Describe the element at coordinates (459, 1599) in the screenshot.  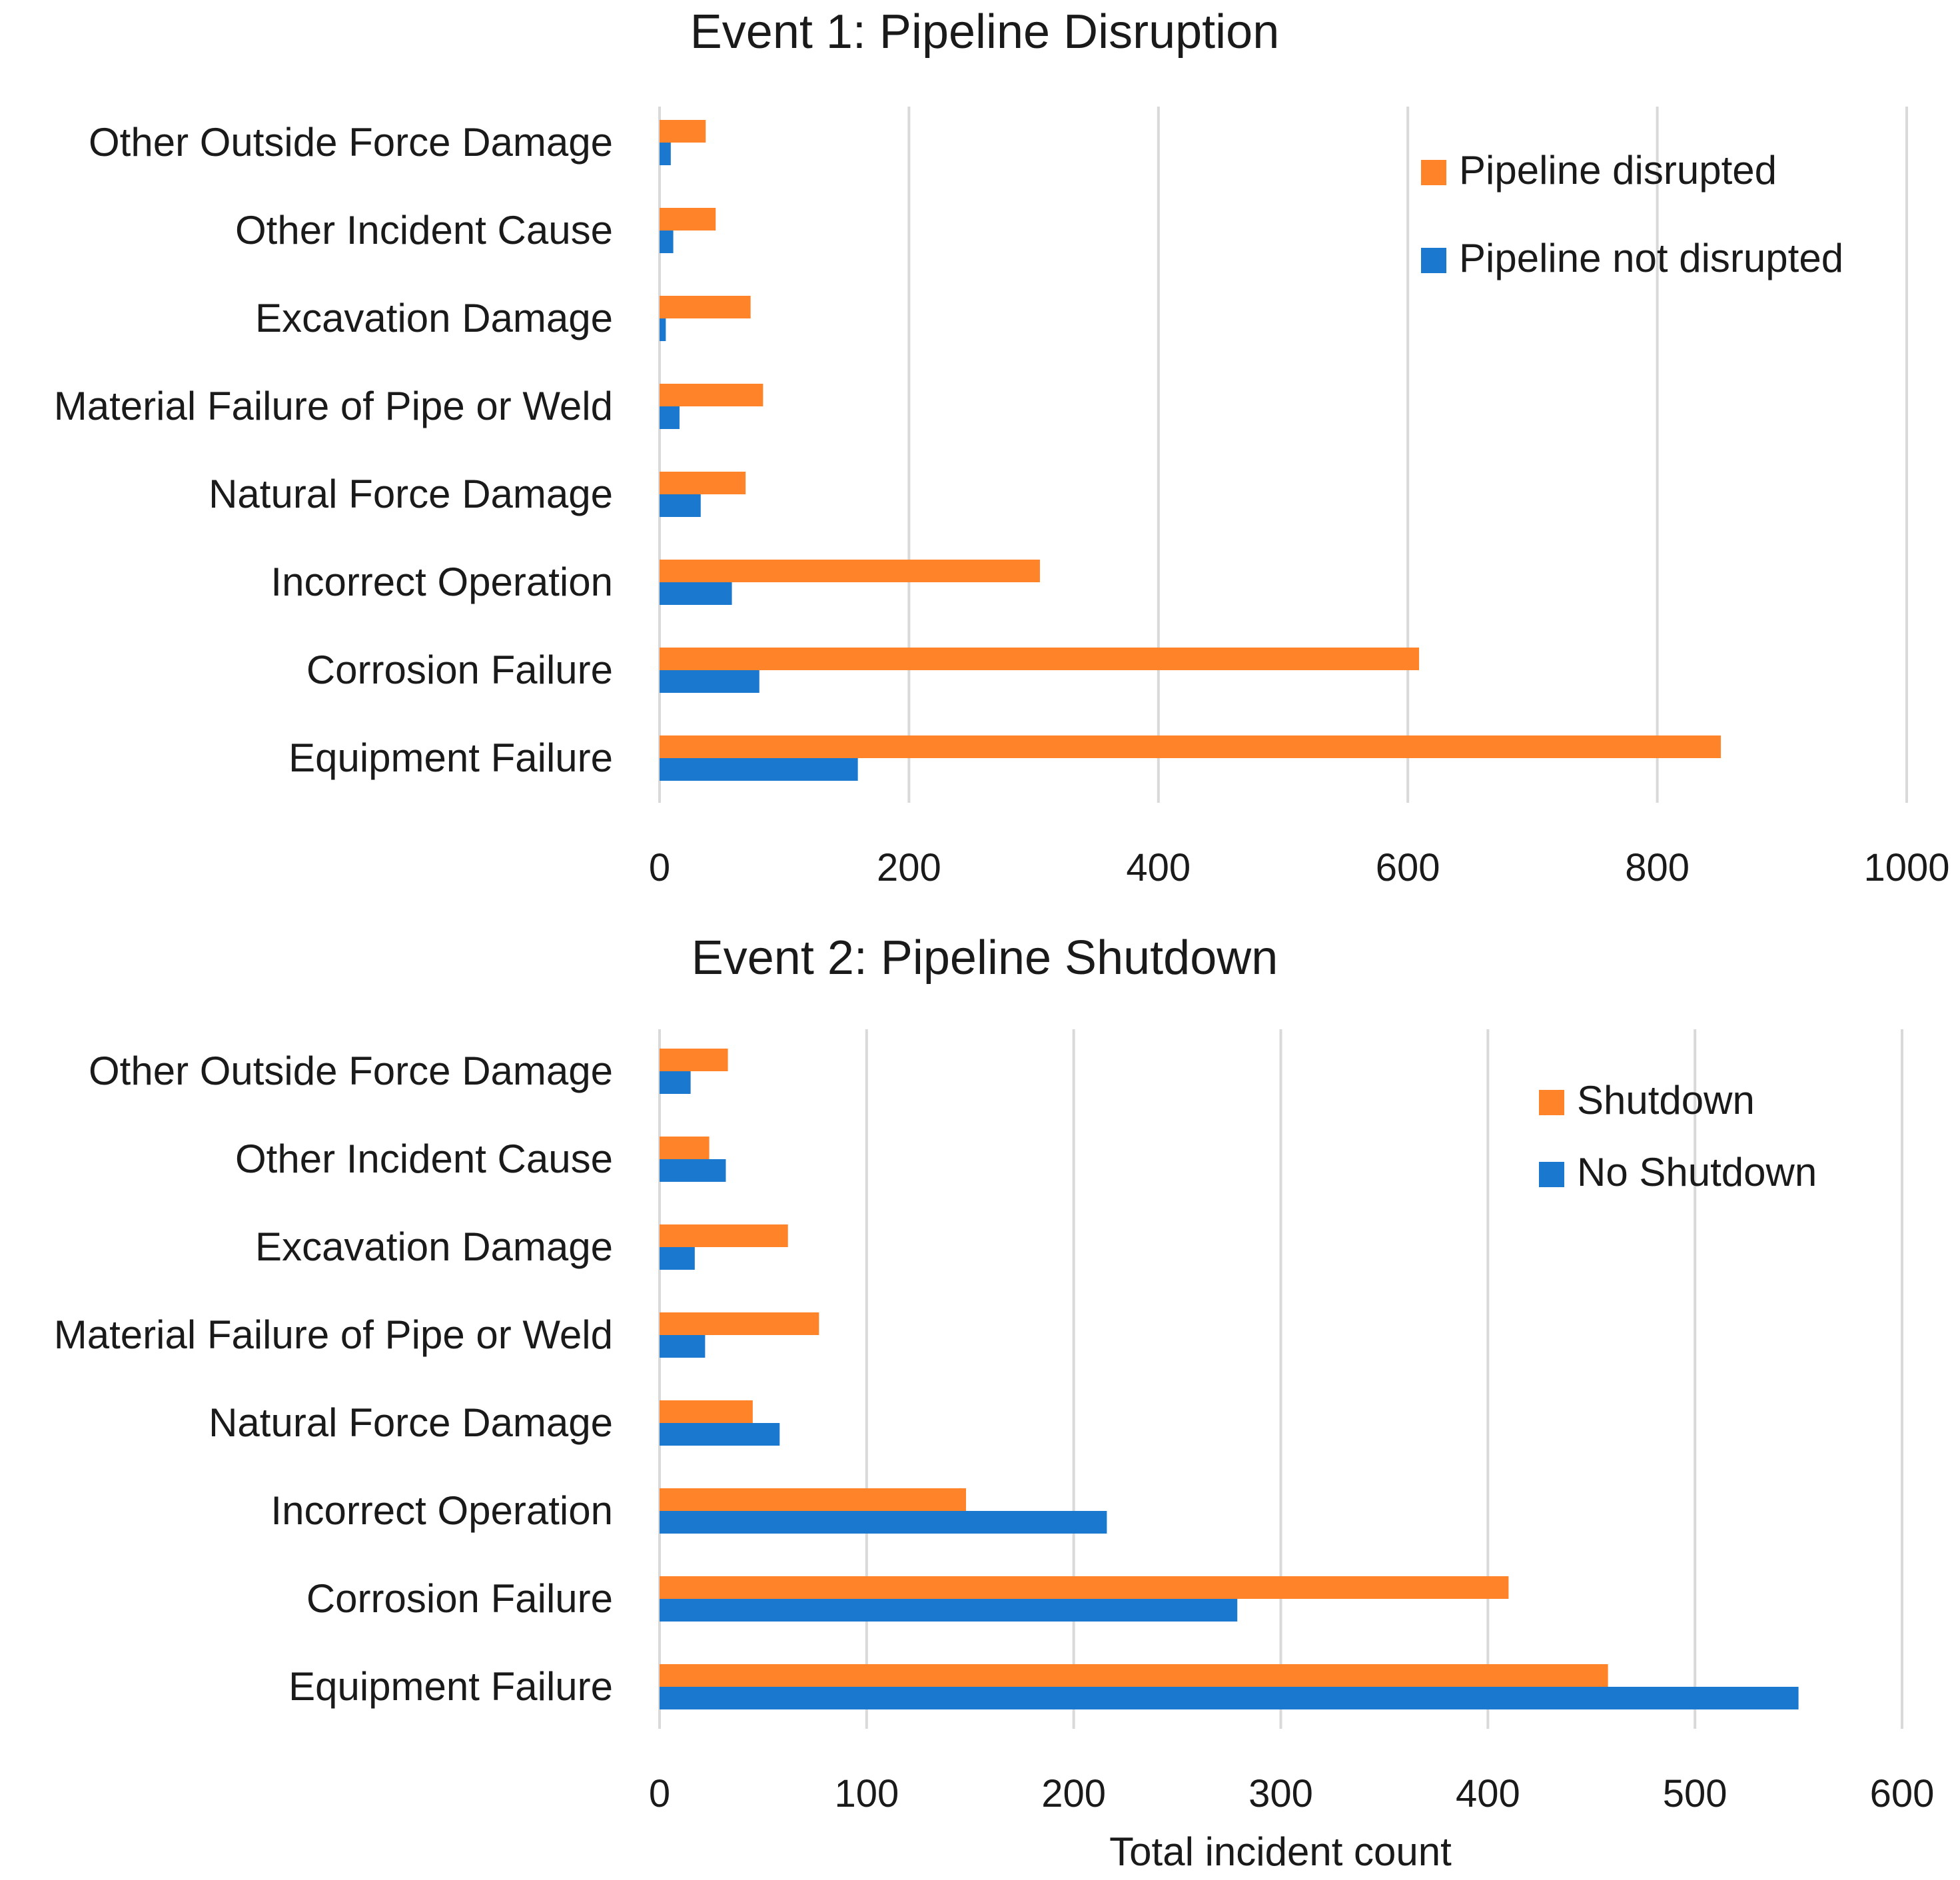
I see `chart-2-category-label-corrosion-failure: Corrosion Failure` at that location.